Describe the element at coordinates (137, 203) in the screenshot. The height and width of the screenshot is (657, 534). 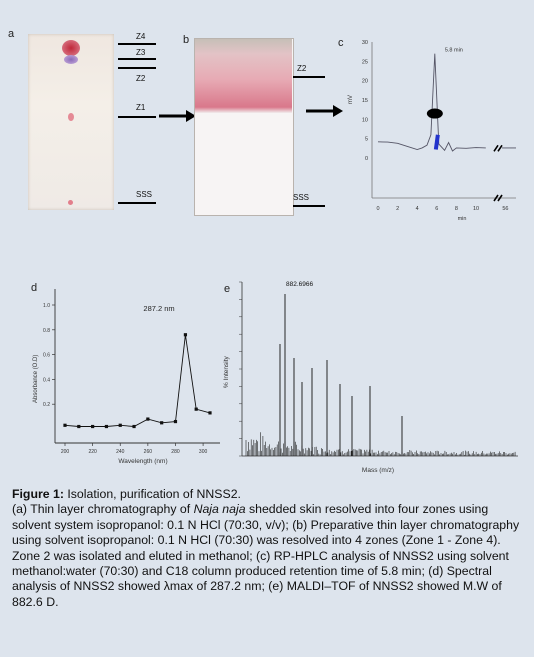
I see `zone-line-sss` at that location.